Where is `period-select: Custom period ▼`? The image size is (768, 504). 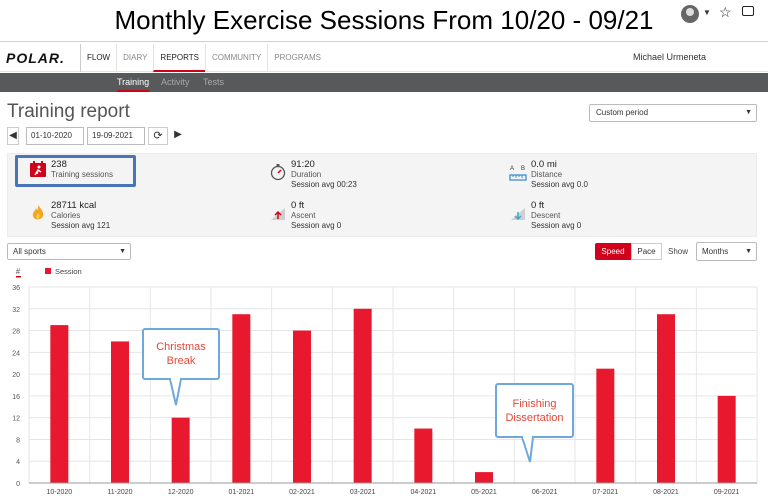
period-select: Custom period ▼ is located at coordinates (673, 113).